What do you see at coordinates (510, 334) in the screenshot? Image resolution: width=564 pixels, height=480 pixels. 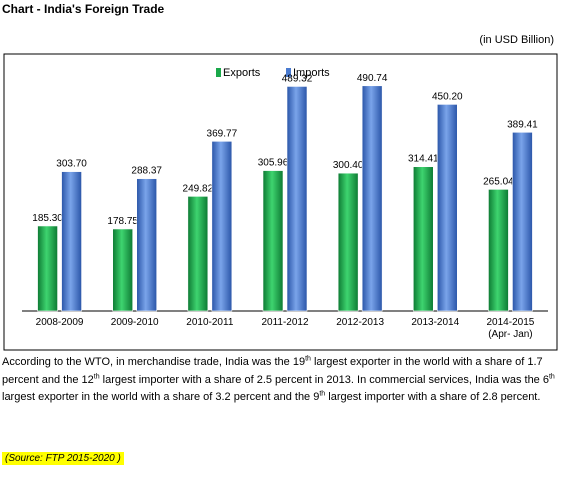 I see `x-tick-sublabel: (Apr- Jan)` at bounding box center [510, 334].